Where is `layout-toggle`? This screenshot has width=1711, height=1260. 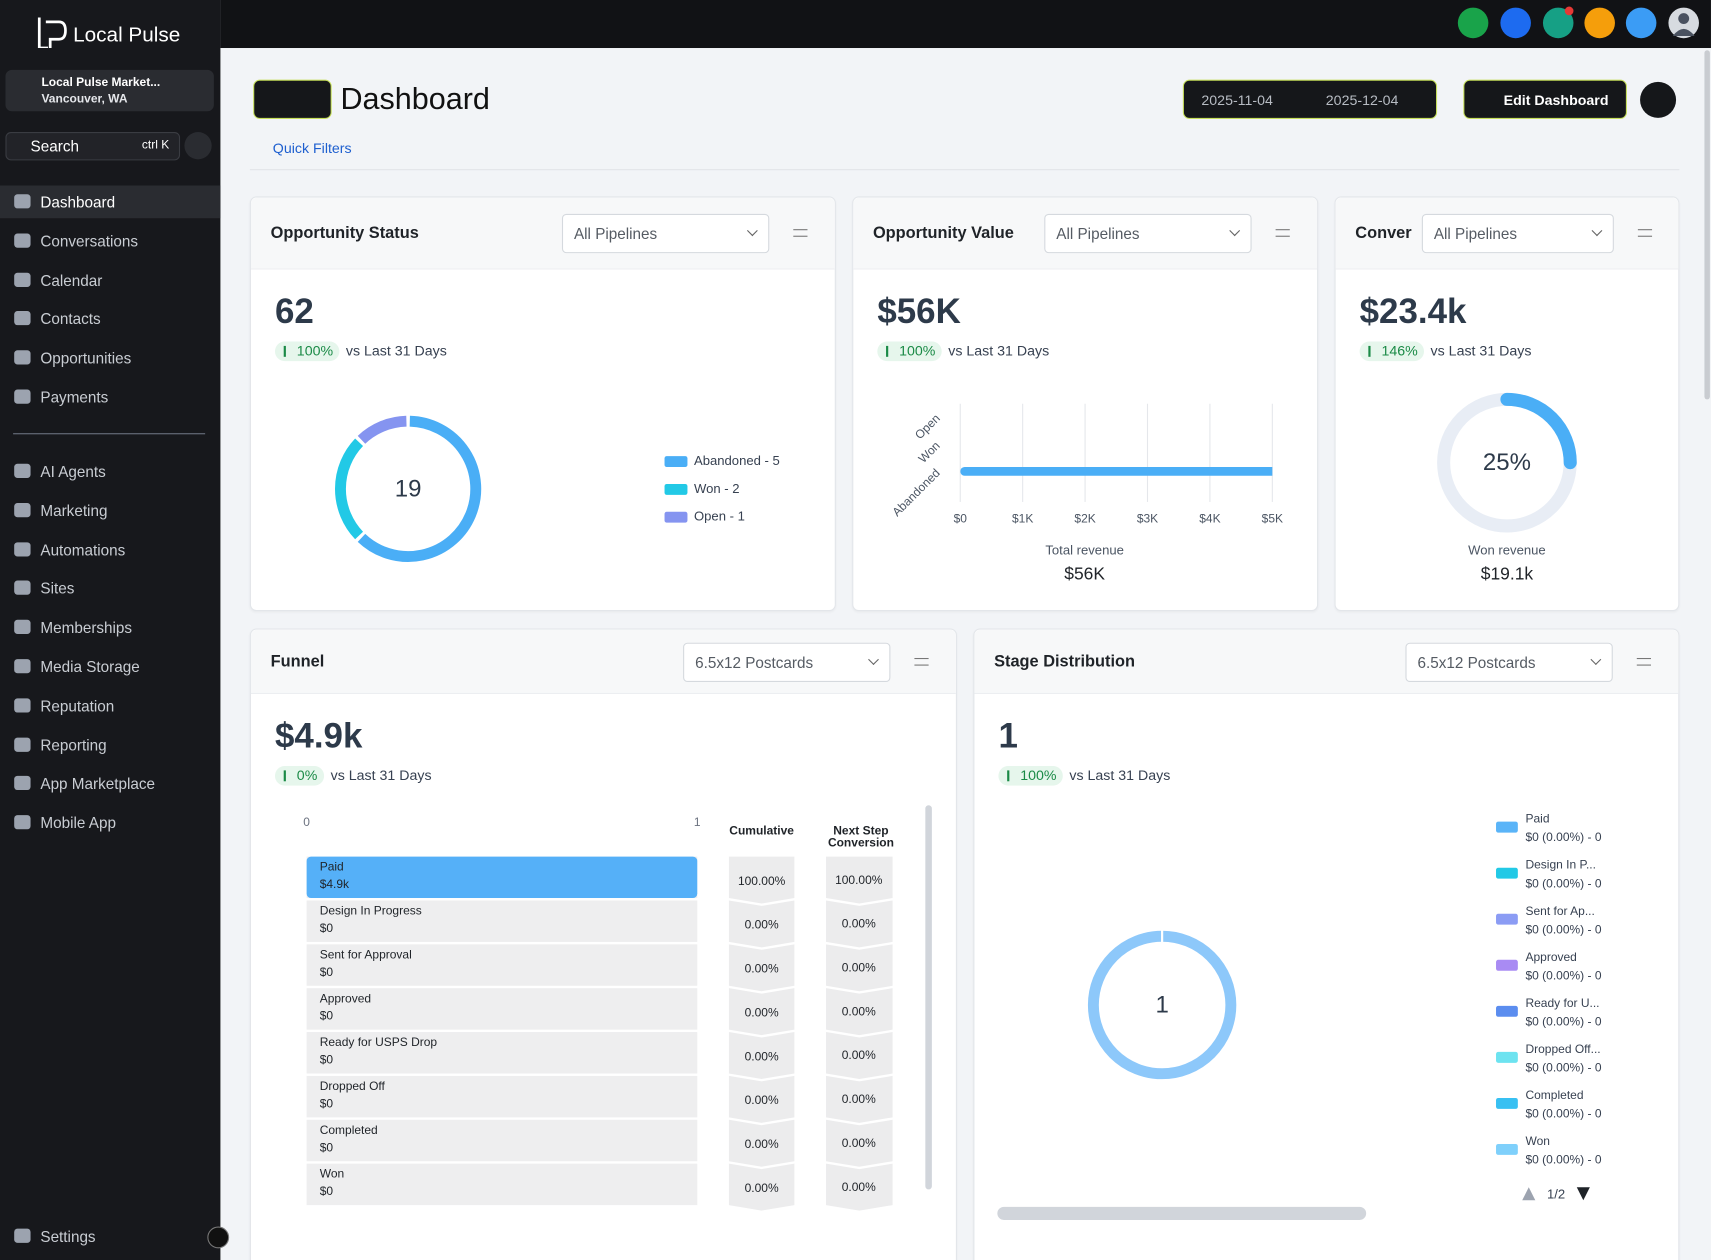 layout-toggle is located at coordinates (292, 99).